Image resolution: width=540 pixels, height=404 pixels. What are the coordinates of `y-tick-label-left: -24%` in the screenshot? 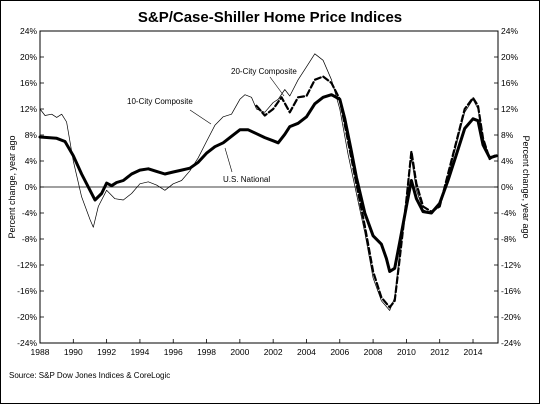 It's located at (27, 343).